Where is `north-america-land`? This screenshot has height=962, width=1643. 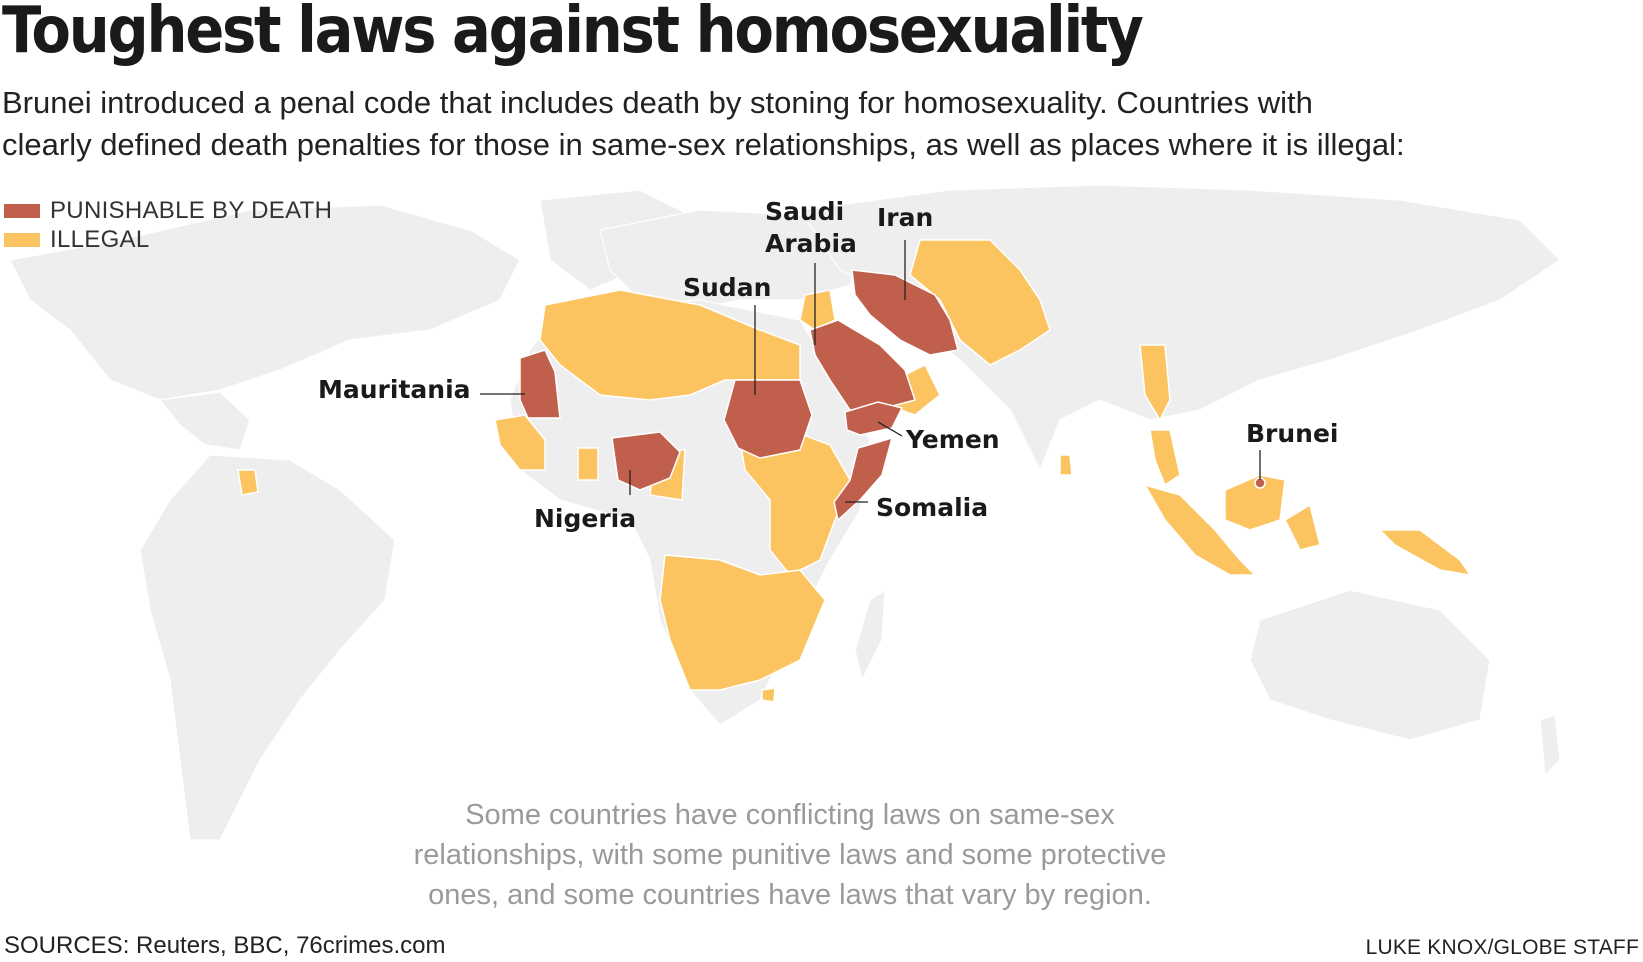
north-america-land is located at coordinates (265, 302).